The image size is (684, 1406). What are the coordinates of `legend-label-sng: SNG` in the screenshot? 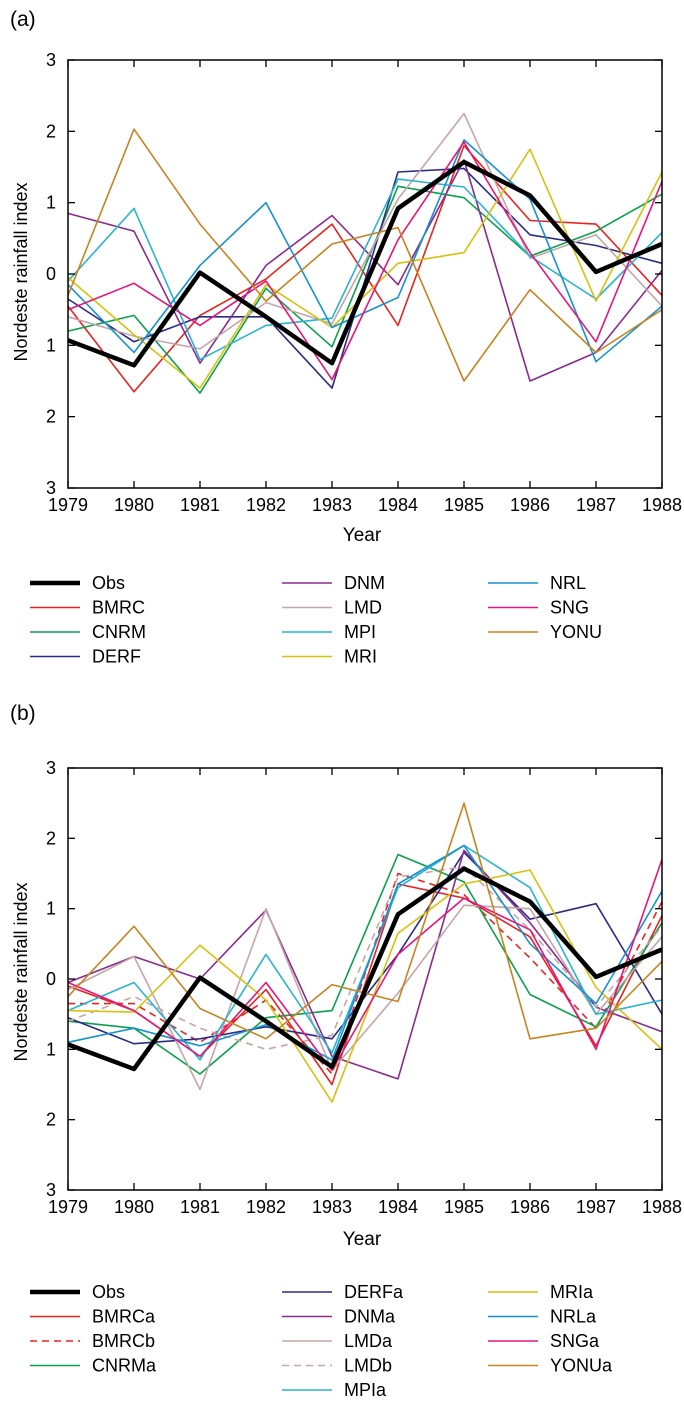 It's located at (569, 608).